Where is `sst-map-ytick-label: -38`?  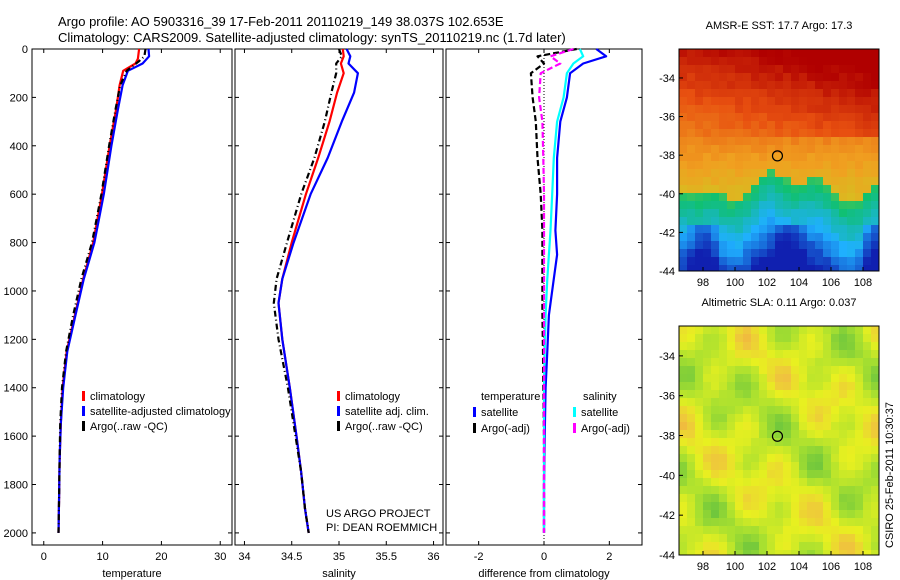 sst-map-ytick-label: -38 is located at coordinates (667, 156).